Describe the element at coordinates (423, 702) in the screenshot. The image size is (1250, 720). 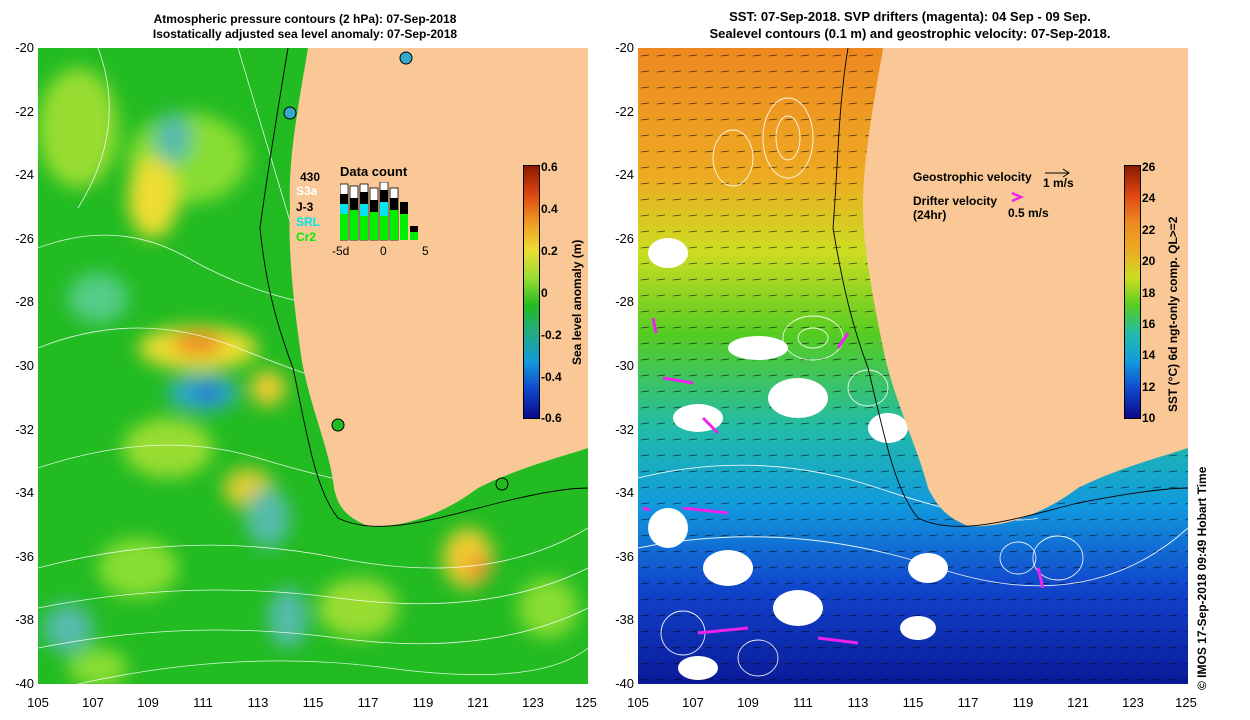
I see `left-xtick-8: 119` at that location.